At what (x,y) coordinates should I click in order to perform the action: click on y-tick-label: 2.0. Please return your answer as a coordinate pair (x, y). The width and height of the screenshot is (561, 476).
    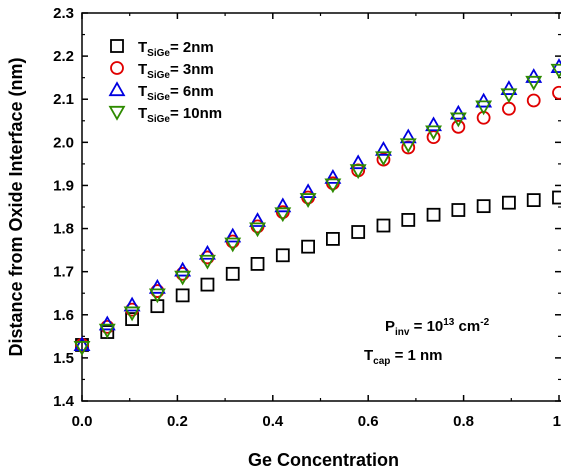
    Looking at the image, I should click on (63, 142).